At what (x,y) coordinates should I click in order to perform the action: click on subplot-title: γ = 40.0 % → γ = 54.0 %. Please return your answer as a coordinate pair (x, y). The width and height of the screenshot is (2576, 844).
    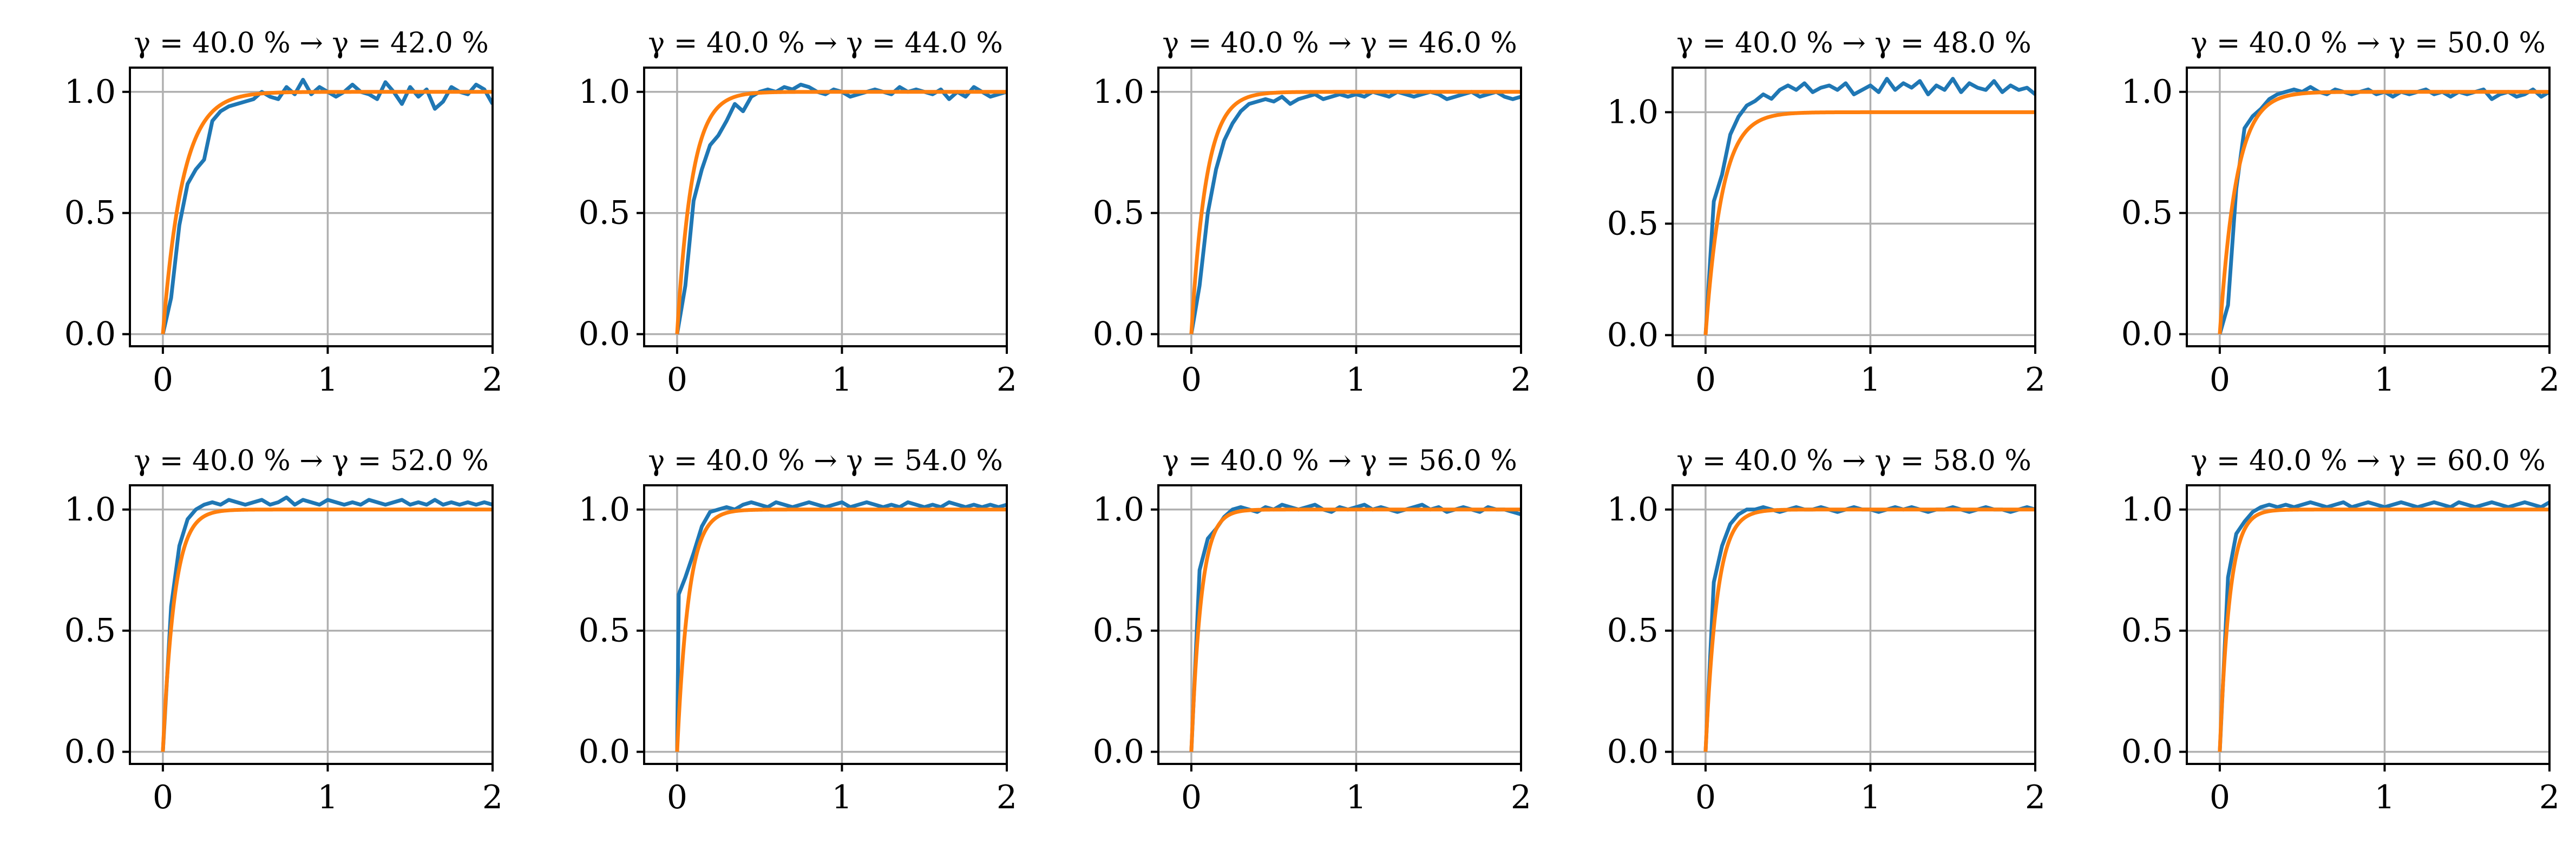
    Looking at the image, I should click on (825, 461).